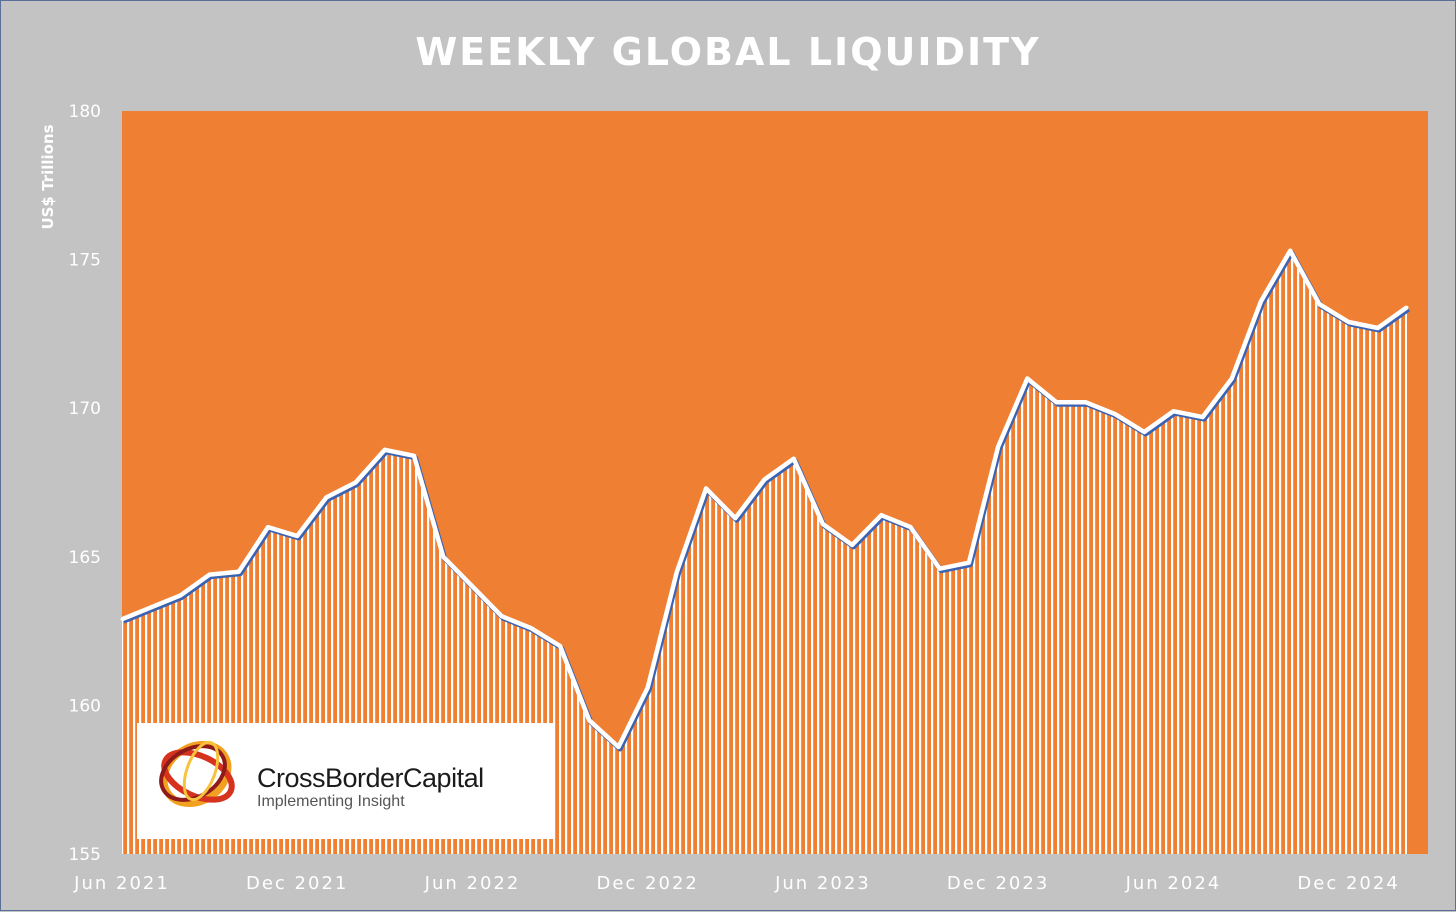  What do you see at coordinates (727, 52) in the screenshot?
I see `chart-title: WEEKLY GLOBAL LIQUIDITY` at bounding box center [727, 52].